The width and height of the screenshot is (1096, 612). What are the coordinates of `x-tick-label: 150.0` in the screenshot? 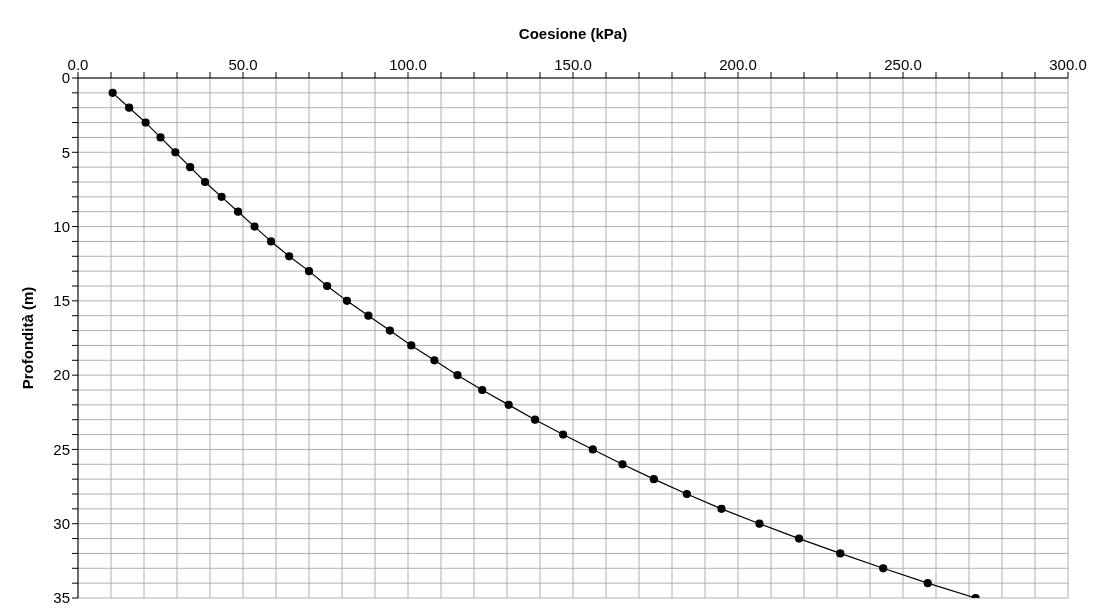 It's located at (573, 64).